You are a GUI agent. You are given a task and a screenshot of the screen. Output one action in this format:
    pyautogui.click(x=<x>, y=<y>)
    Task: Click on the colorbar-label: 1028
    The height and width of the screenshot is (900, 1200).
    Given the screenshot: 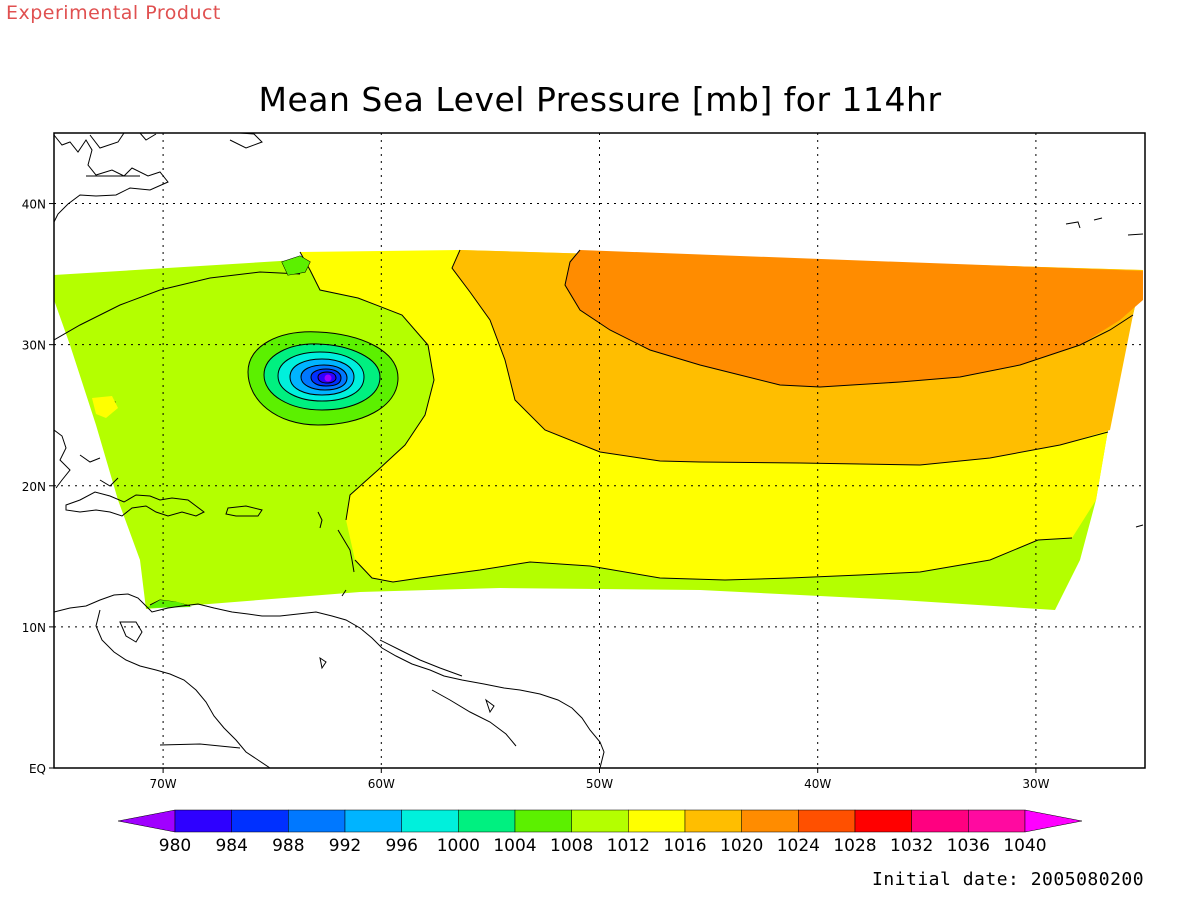 What is the action you would take?
    pyautogui.click(x=854, y=846)
    